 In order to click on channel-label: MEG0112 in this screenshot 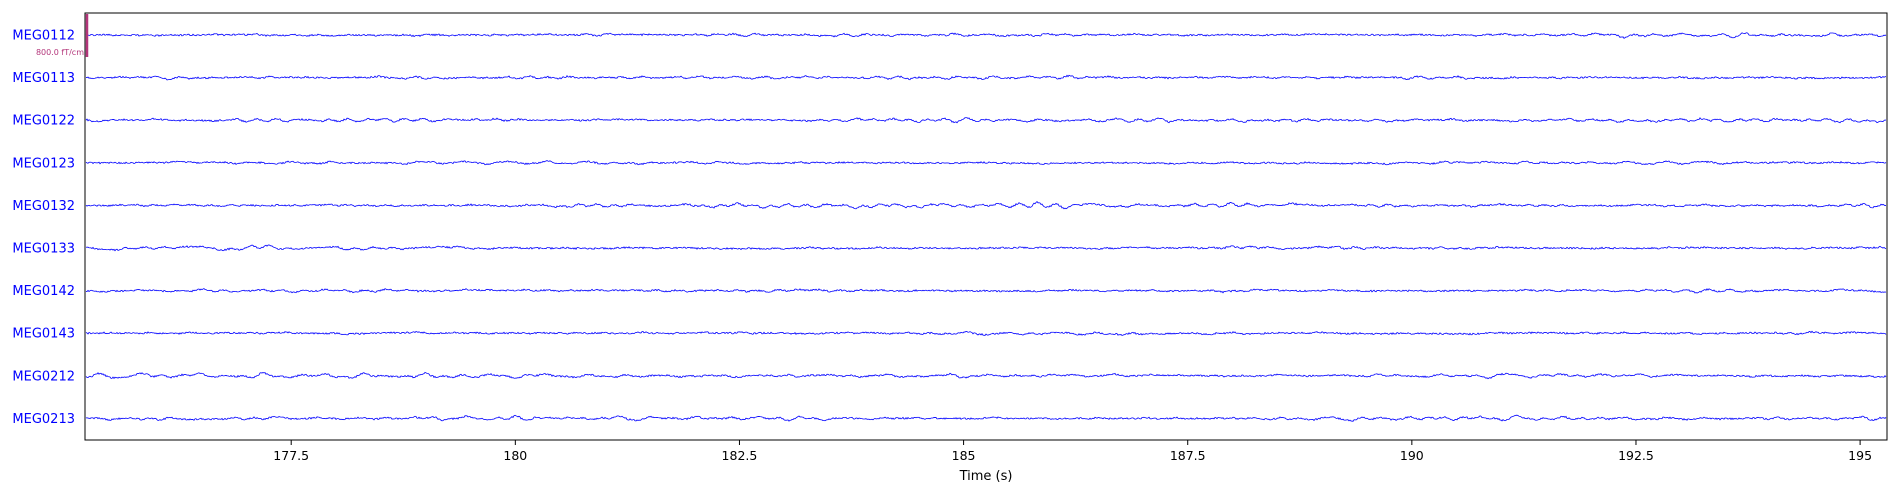, I will do `click(43, 36)`.